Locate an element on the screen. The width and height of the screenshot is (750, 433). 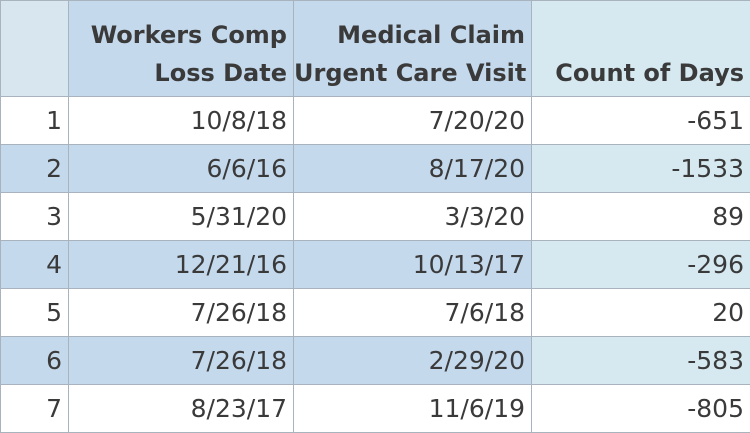
table-row: 1 10/8/18 7/20/20 -651 is located at coordinates (375, 121).